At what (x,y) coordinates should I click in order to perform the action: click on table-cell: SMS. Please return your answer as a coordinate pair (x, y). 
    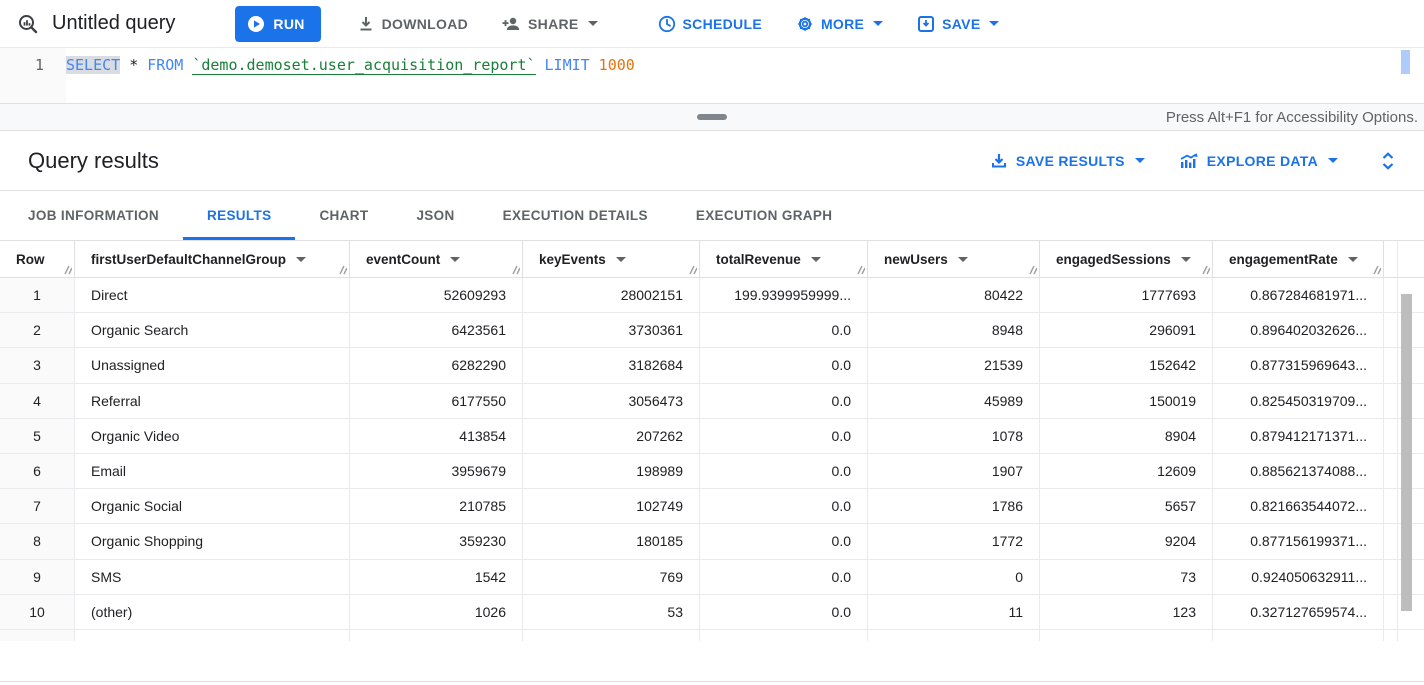
    Looking at the image, I should click on (212, 576).